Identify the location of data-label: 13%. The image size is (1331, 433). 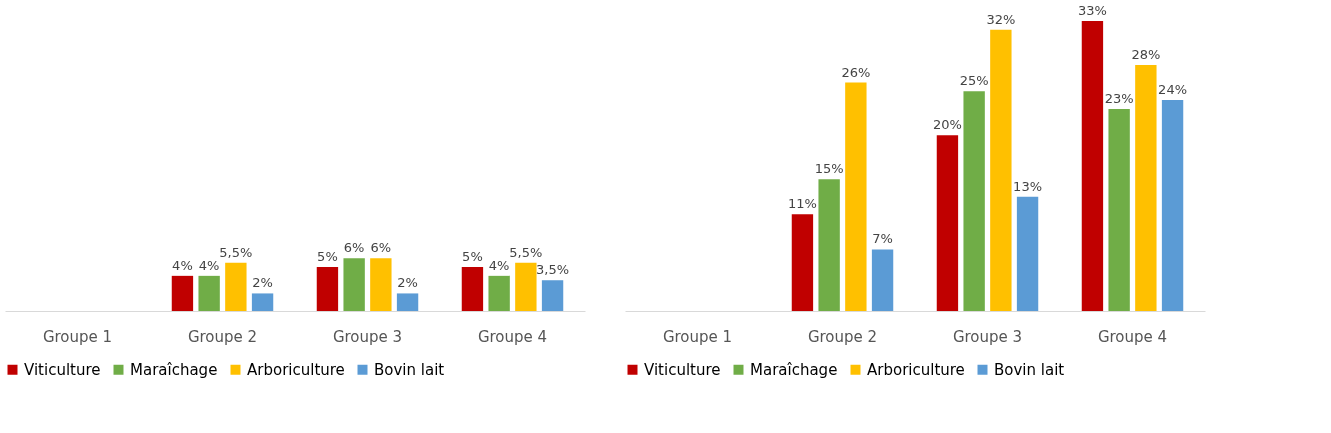
(1028, 186).